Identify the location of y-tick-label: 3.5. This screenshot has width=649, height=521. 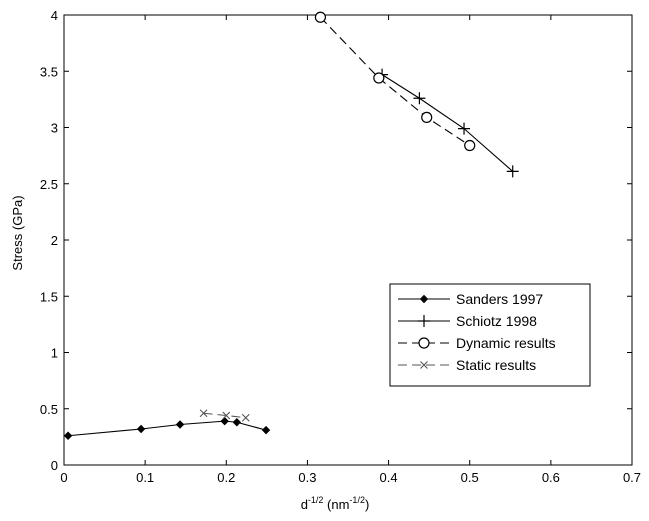
(49, 71).